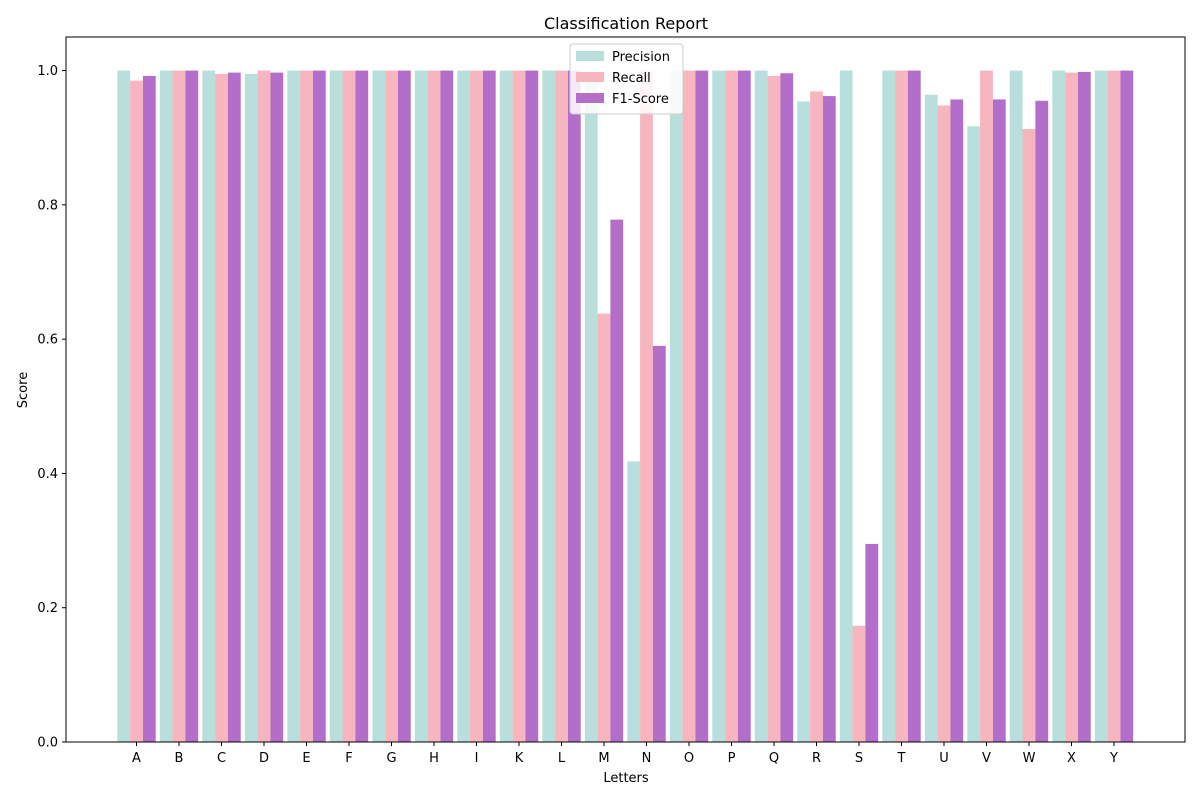 The height and width of the screenshot is (800, 1200). I want to click on y-tick-label-0.0: 0.0, so click(47, 743).